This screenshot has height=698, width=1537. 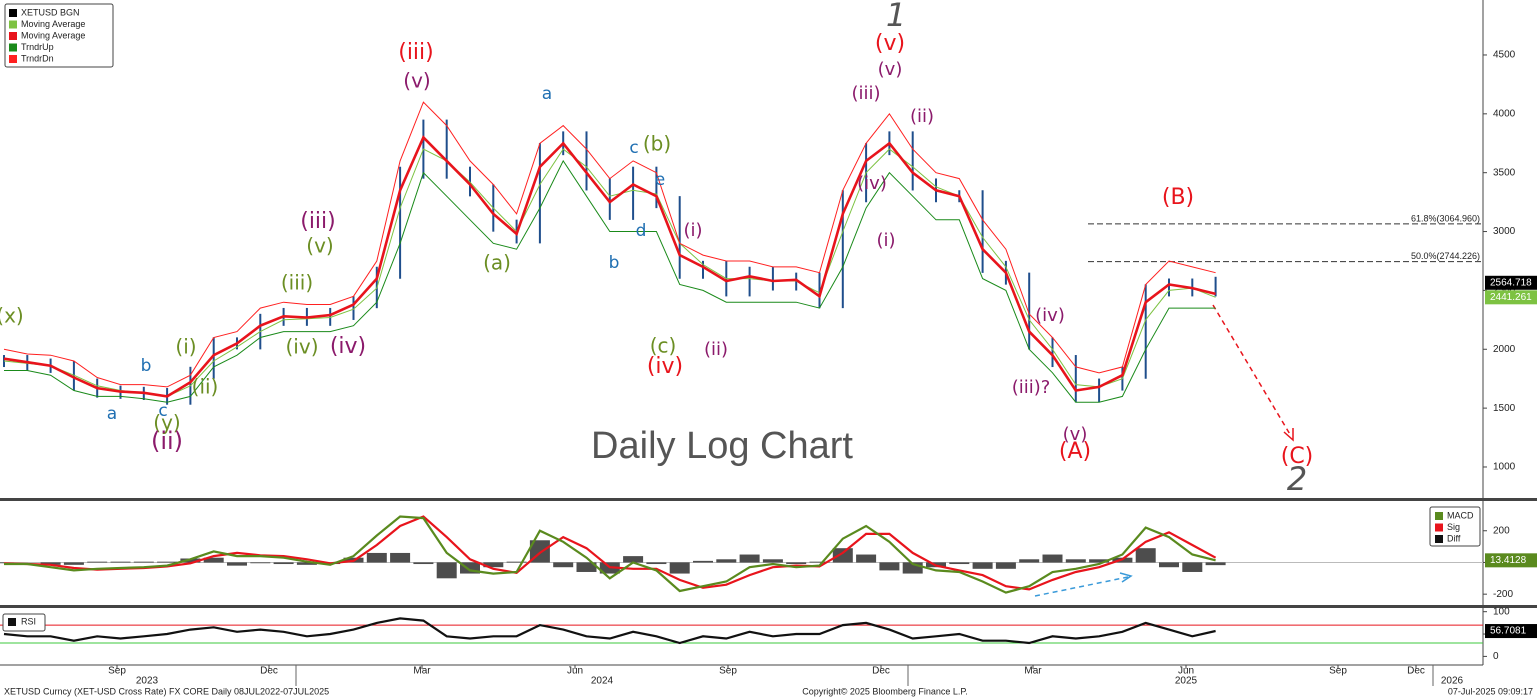 I want to click on y-tick-label: 3500, so click(x=1504, y=172).